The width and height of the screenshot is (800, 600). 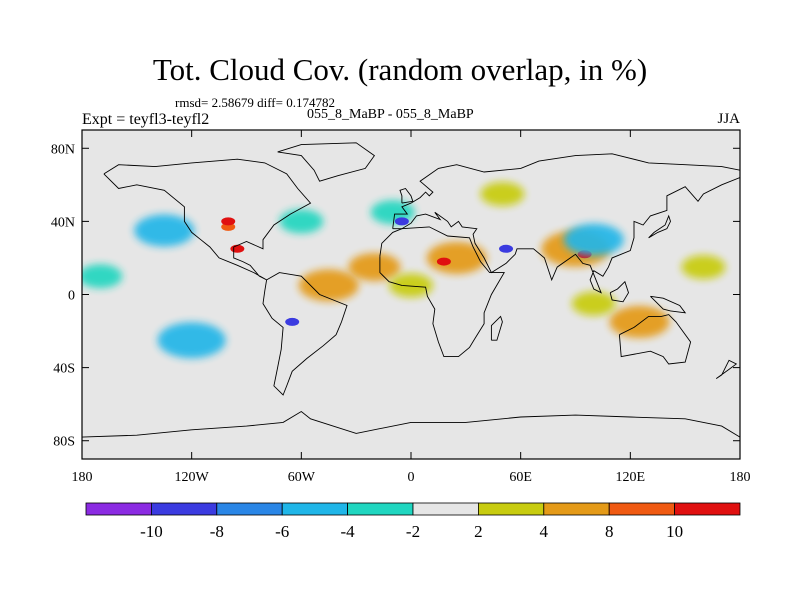 What do you see at coordinates (400, 69) in the screenshot?
I see `chart-title: Tot. Cloud Cov. (random overlap, in %)` at bounding box center [400, 69].